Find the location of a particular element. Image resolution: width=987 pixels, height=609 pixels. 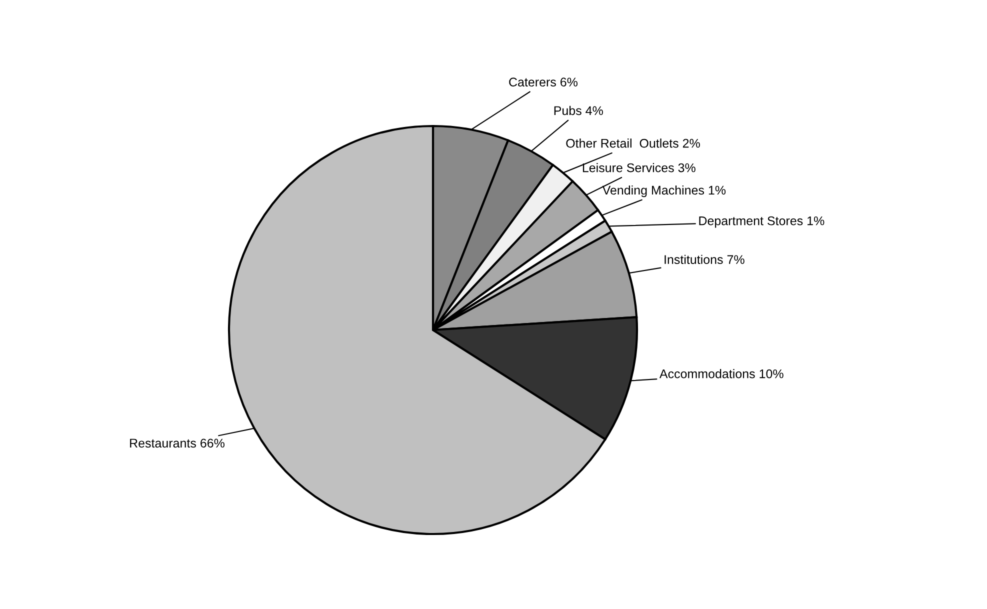

slice-label: Other Retail Outlets 2% is located at coordinates (633, 143).